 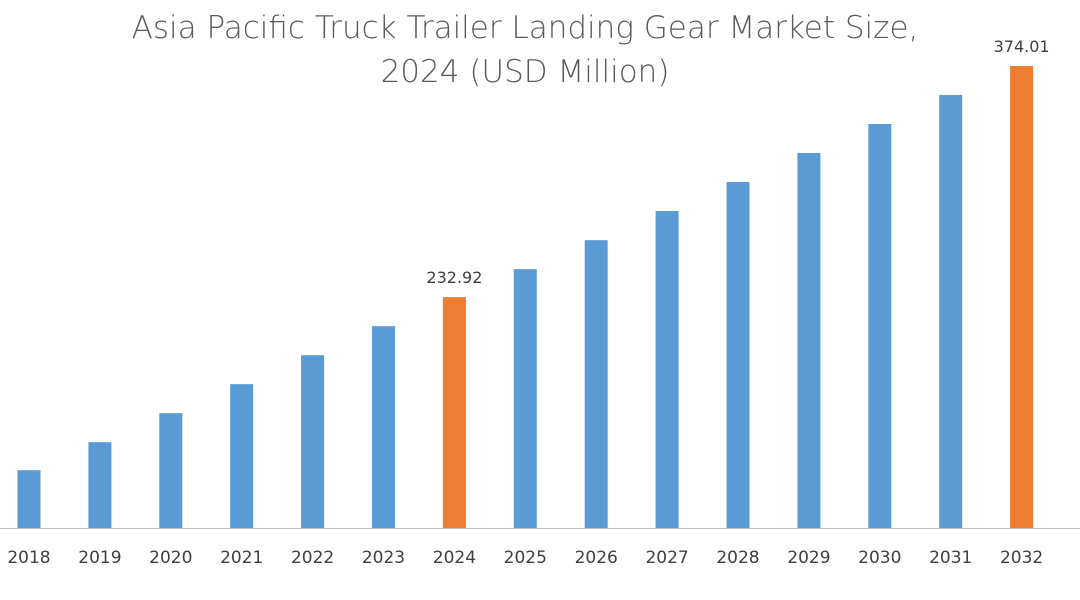 What do you see at coordinates (1021, 558) in the screenshot?
I see `x-tick-label: 2032` at bounding box center [1021, 558].